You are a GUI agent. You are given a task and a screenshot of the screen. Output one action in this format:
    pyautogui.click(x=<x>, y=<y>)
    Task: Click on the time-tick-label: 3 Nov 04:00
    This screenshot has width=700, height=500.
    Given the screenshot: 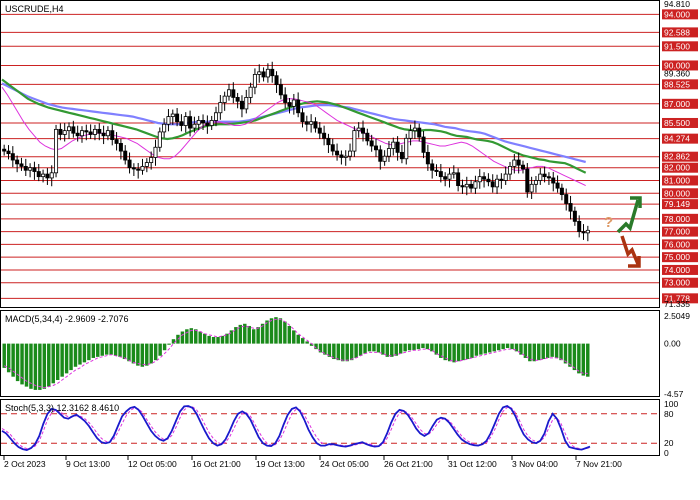 What is the action you would take?
    pyautogui.click(x=535, y=464)
    